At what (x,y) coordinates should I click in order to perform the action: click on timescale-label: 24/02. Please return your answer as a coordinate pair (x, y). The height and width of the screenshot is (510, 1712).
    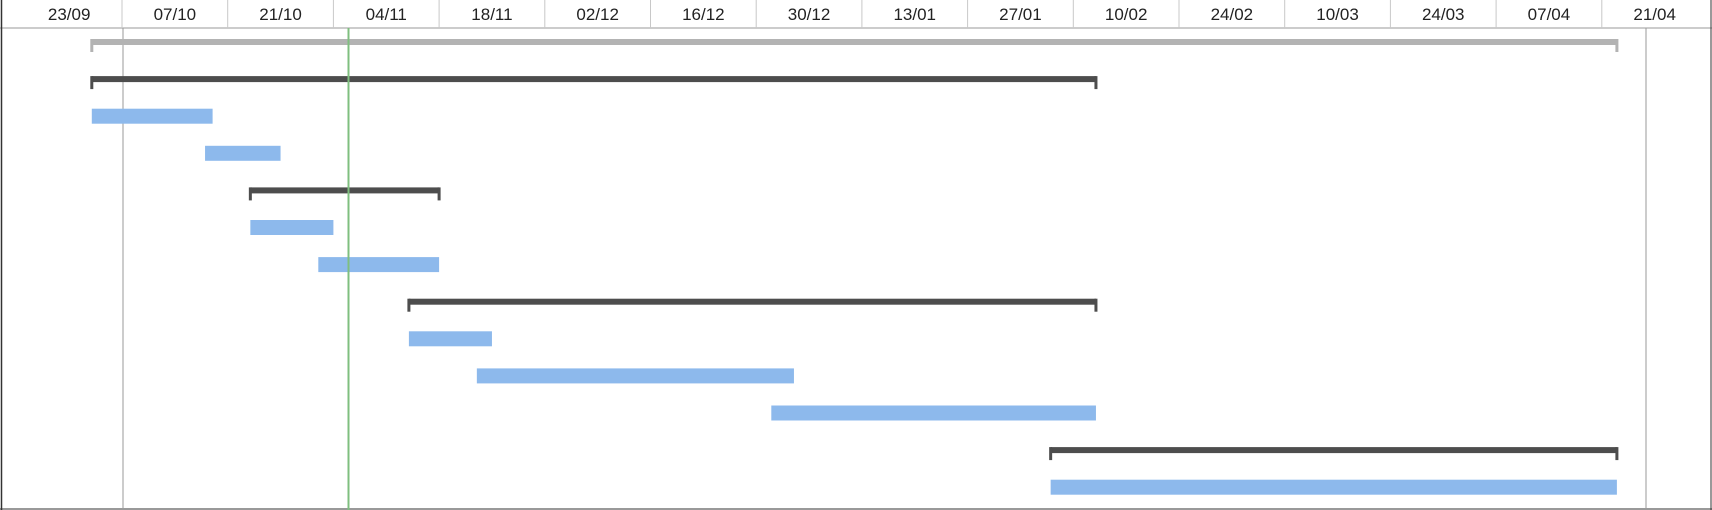
    Looking at the image, I should click on (1232, 14).